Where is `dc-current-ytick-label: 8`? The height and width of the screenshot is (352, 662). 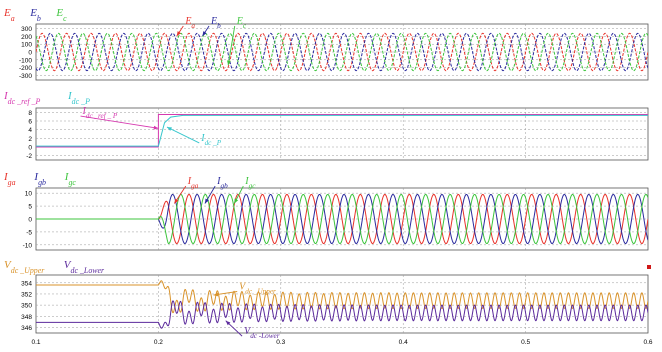 dc-current-ytick-label: 8 is located at coordinates (30, 113).